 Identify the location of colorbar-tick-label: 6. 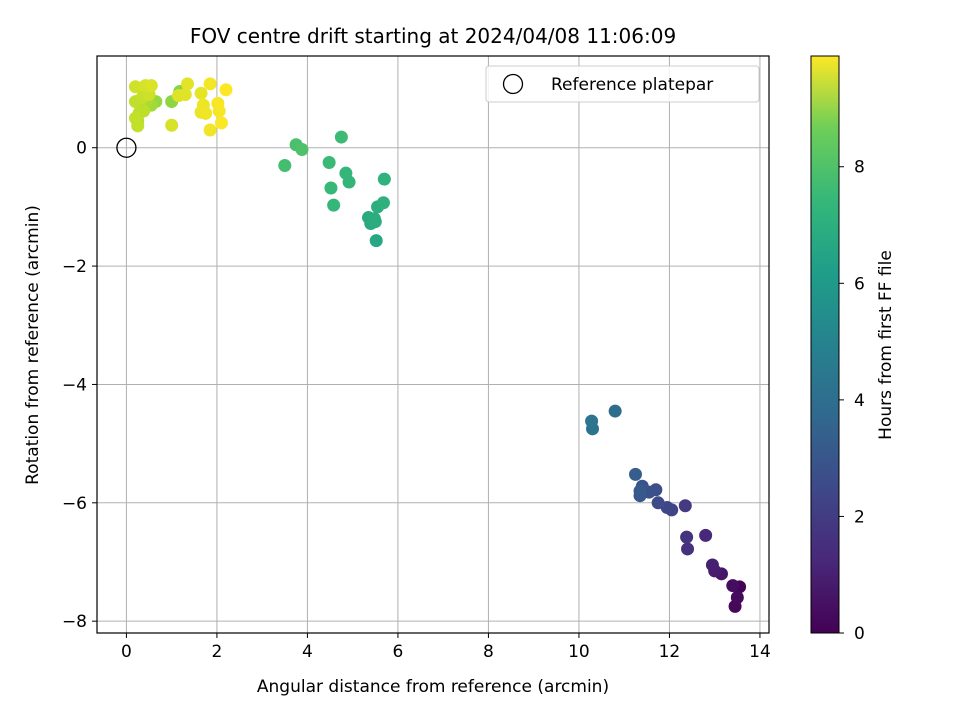
(859, 284).